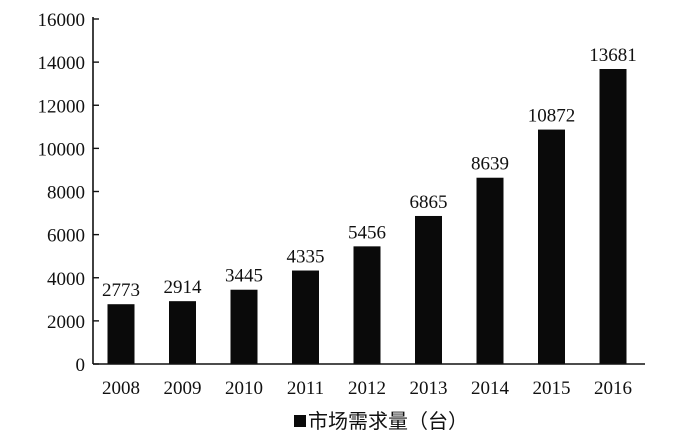  I want to click on legend: 市场需求量（台）, so click(381, 421).